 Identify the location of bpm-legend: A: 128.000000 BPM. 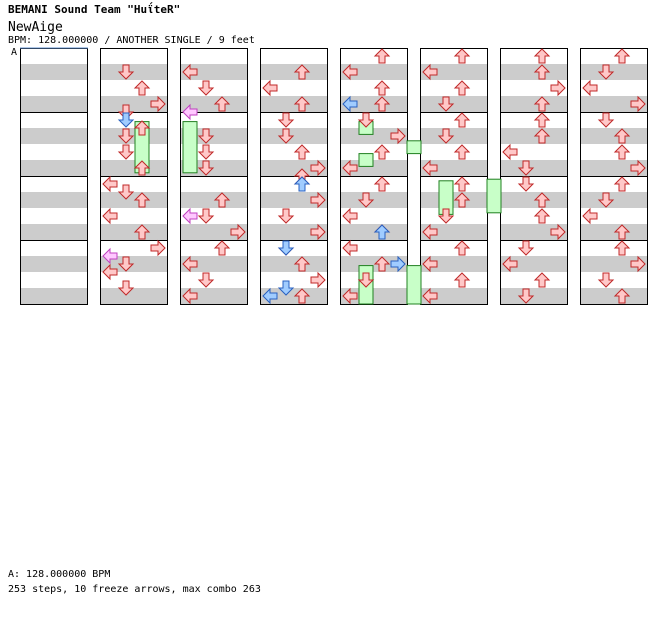
(59, 574).